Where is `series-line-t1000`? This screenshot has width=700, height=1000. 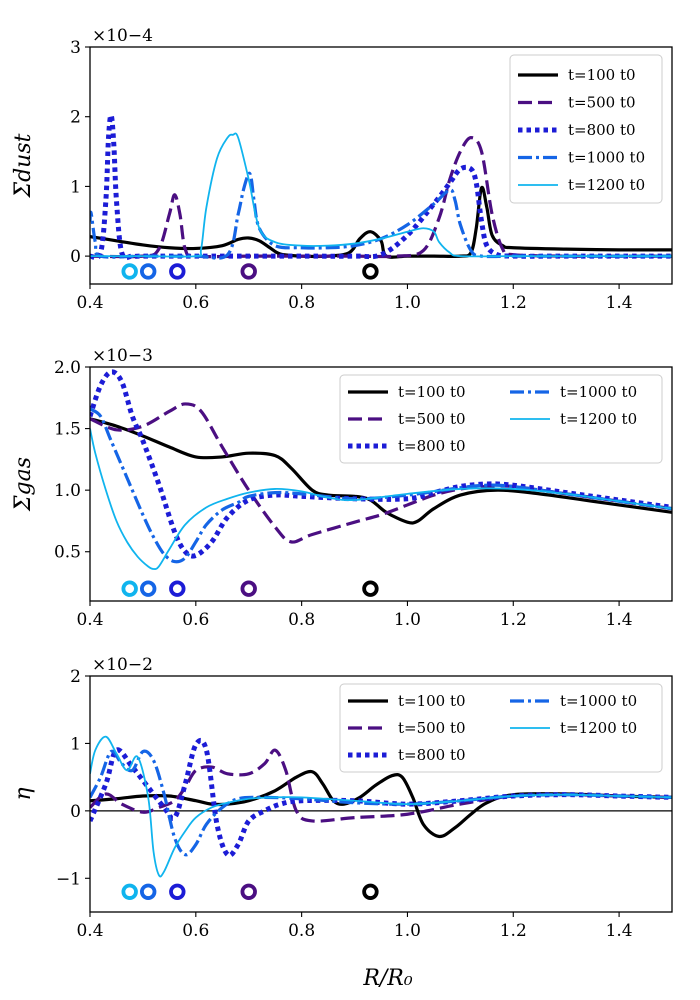 series-line-t1000 is located at coordinates (381, 485).